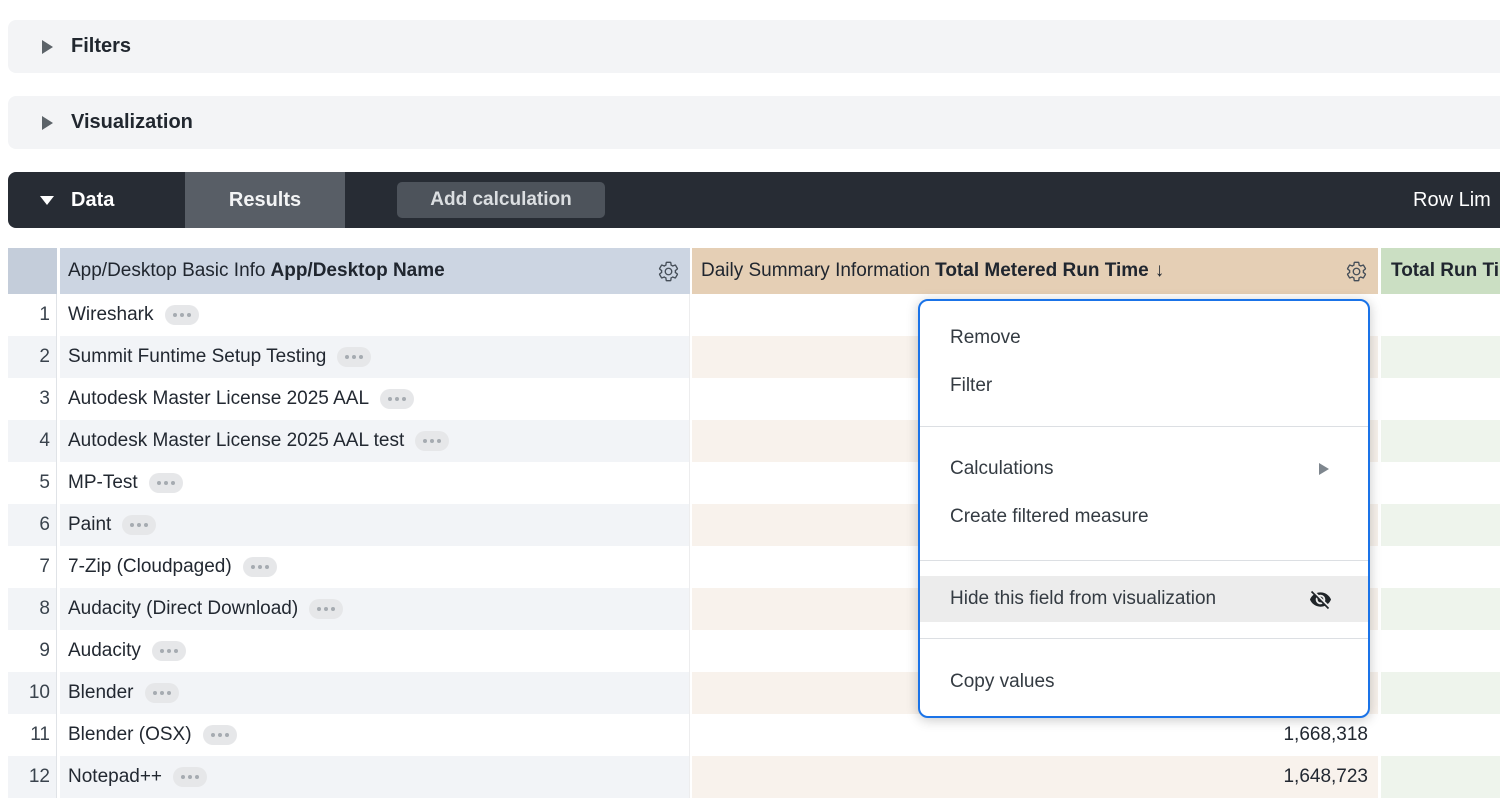 This screenshot has height=798, width=1500. I want to click on cell-app-name: 7-Zip (Cloudpaged), so click(375, 567).